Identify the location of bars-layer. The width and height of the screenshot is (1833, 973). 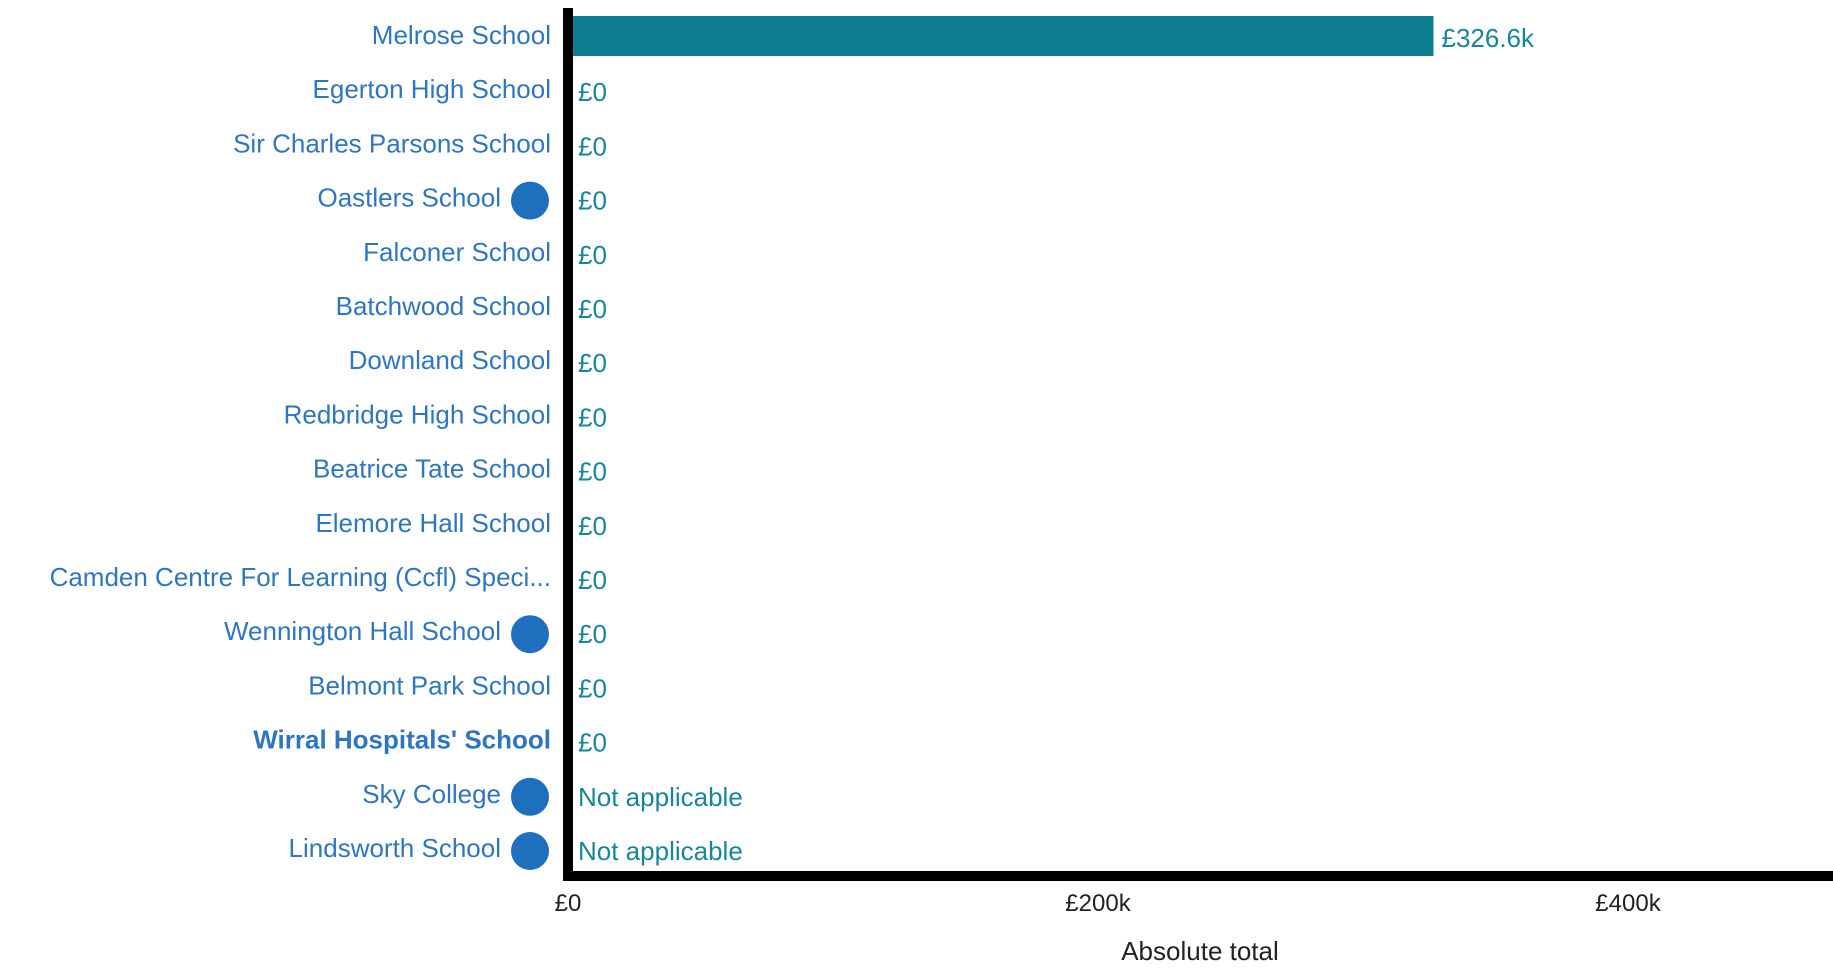
(1001, 36).